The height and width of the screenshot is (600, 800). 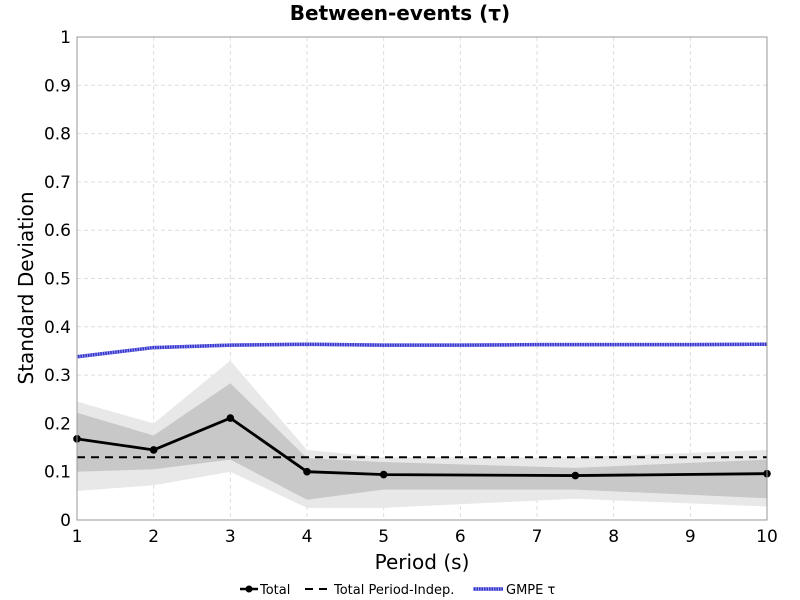 I want to click on legend-item-total: Total, so click(x=265, y=590).